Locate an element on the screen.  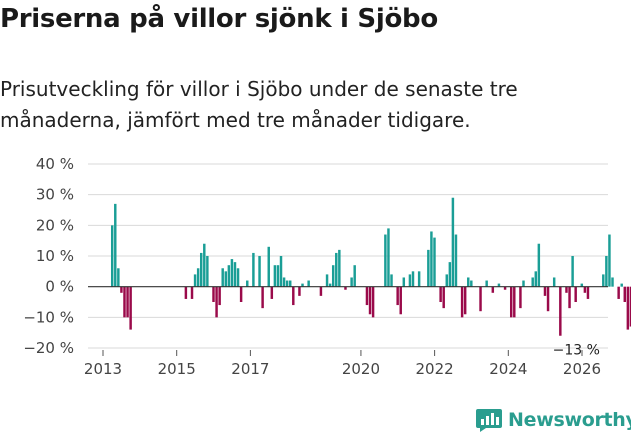
newsworthy-logo-icon is located at coordinates (489, 420).